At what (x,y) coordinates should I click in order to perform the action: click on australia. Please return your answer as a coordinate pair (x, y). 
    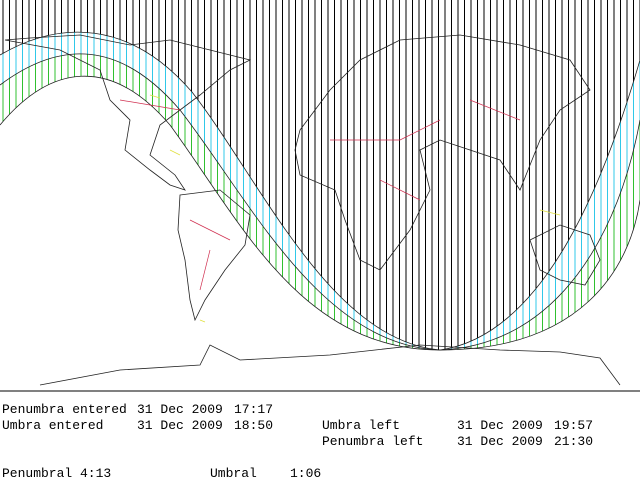
    Looking at the image, I should click on (565, 255).